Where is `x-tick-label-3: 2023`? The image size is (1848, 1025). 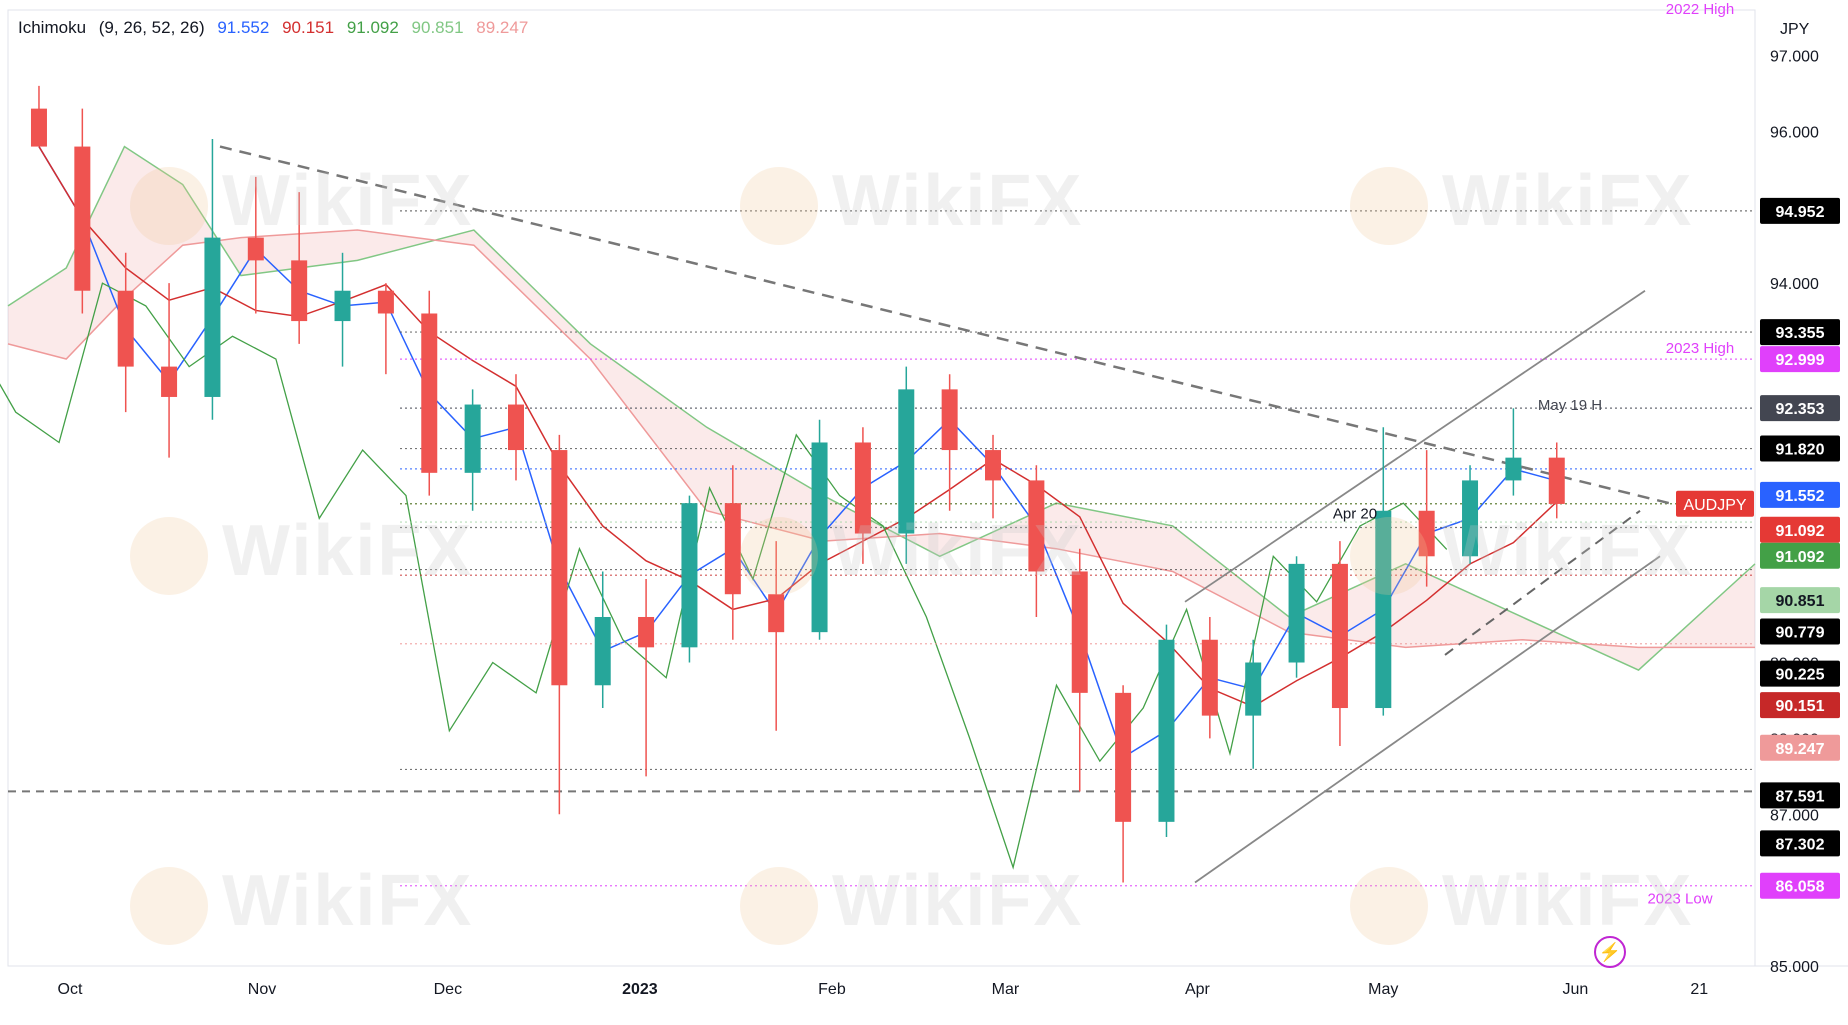 x-tick-label-3: 2023 is located at coordinates (640, 989).